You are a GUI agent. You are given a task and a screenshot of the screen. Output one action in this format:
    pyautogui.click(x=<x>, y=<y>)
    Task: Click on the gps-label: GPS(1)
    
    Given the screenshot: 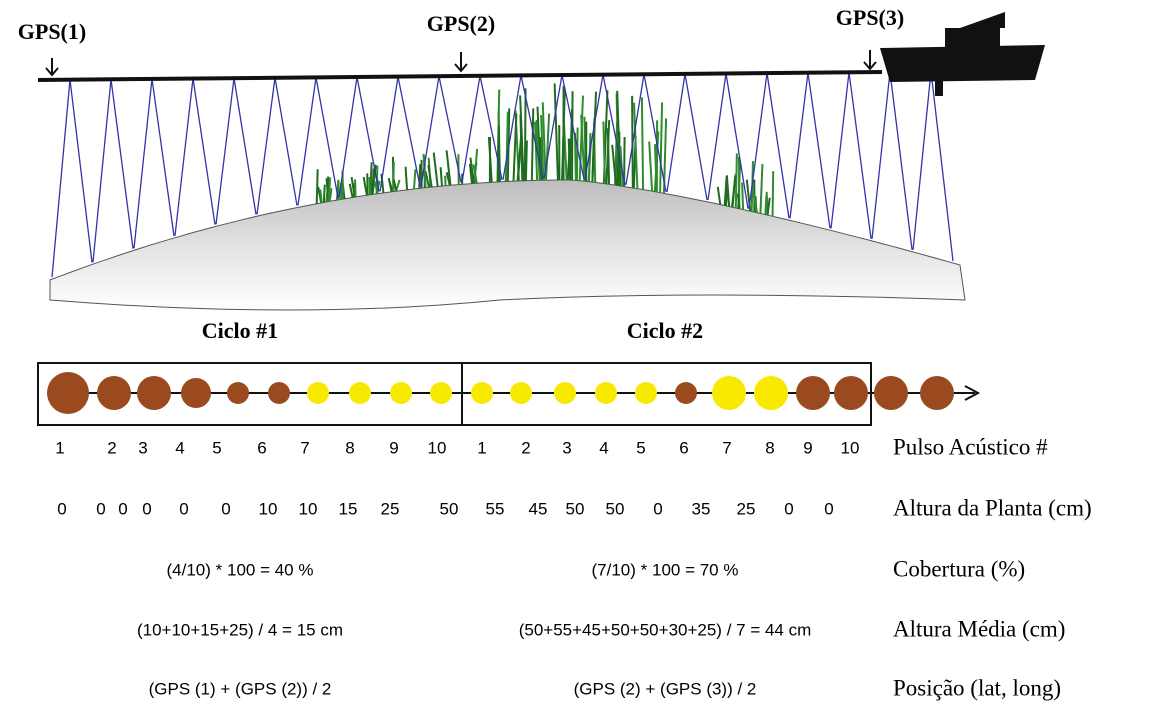 What is the action you would take?
    pyautogui.click(x=52, y=31)
    